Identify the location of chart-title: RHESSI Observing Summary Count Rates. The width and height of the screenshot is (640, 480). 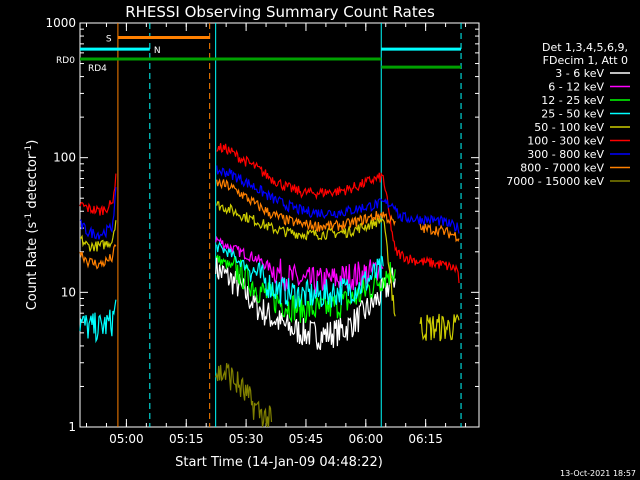
(280, 12).